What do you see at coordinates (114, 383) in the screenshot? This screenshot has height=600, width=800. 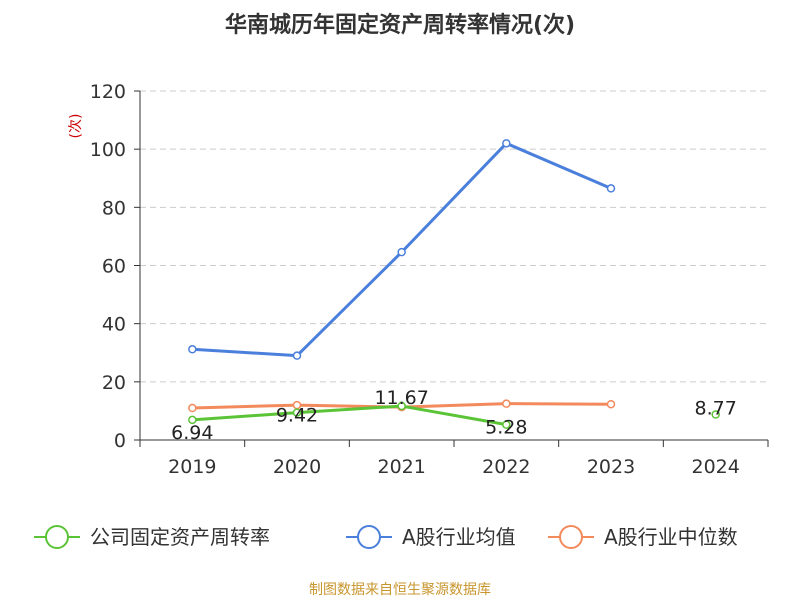 I see `y-tick-label: 20` at bounding box center [114, 383].